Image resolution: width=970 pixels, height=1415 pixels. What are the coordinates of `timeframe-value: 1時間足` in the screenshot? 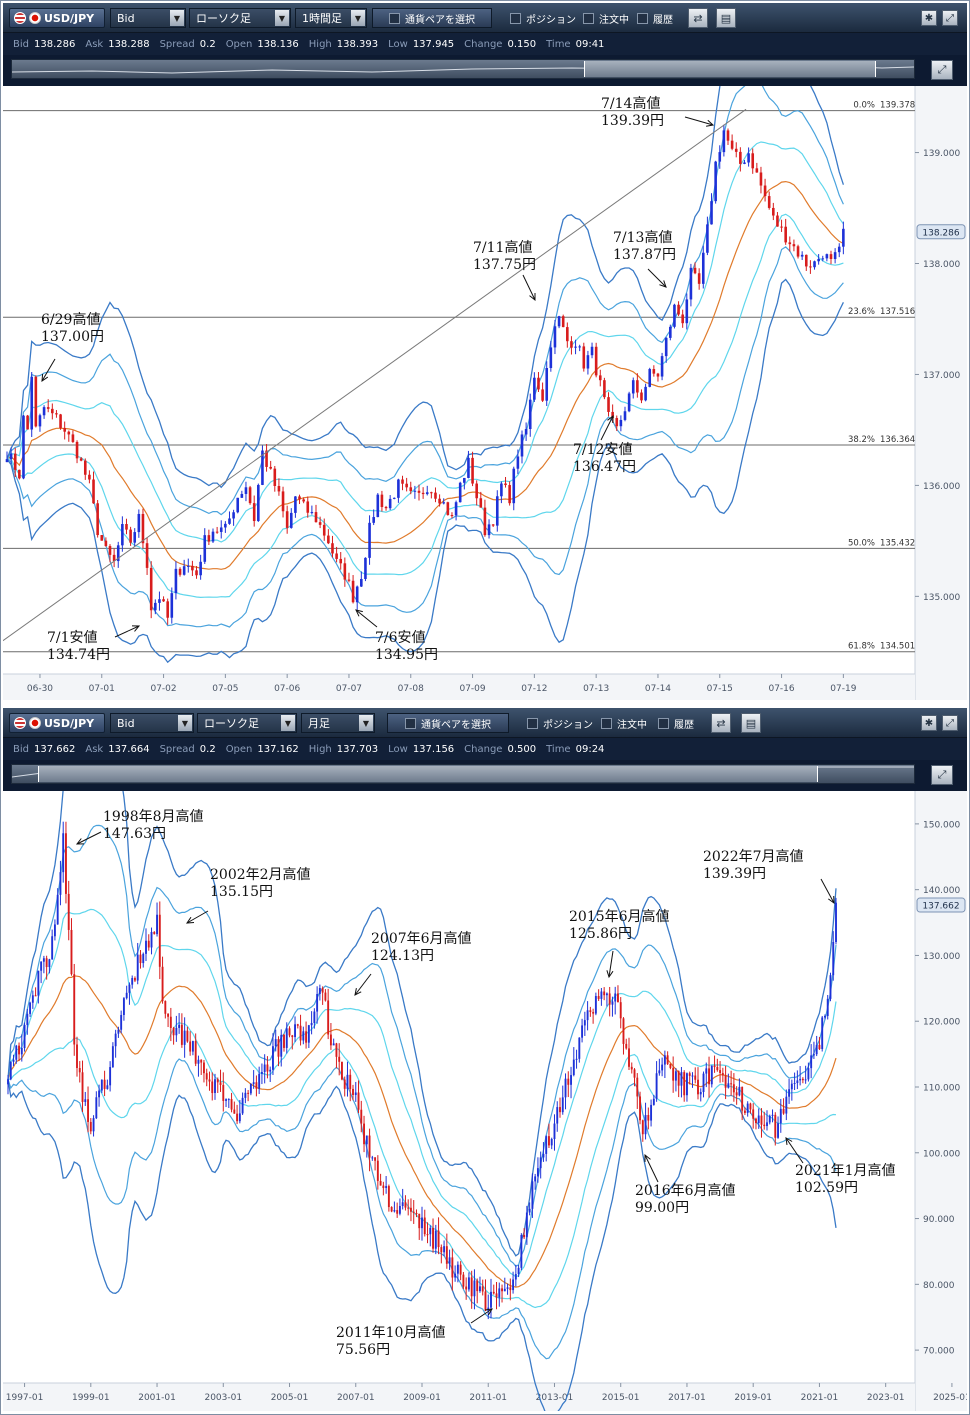 It's located at (322, 18).